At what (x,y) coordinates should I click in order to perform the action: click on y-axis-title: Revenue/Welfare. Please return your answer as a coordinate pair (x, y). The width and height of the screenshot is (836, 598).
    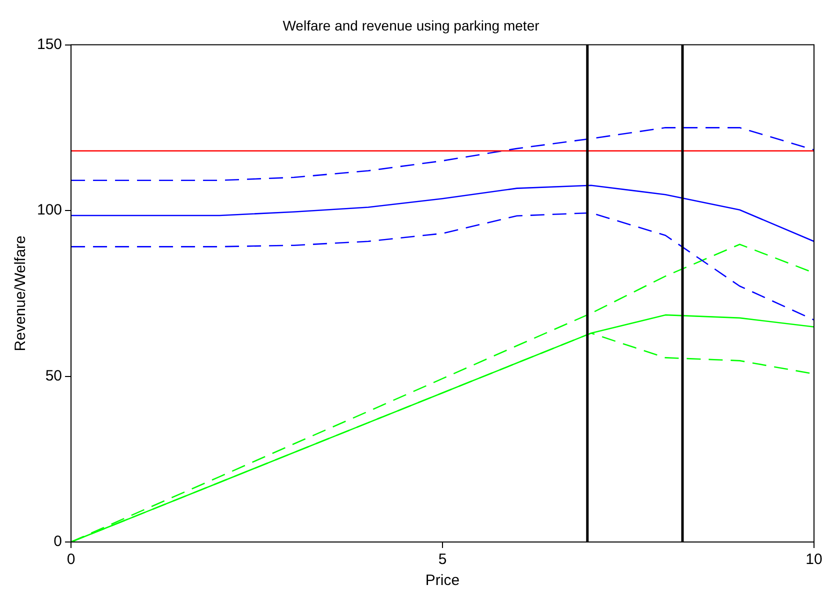
    Looking at the image, I should click on (21, 294).